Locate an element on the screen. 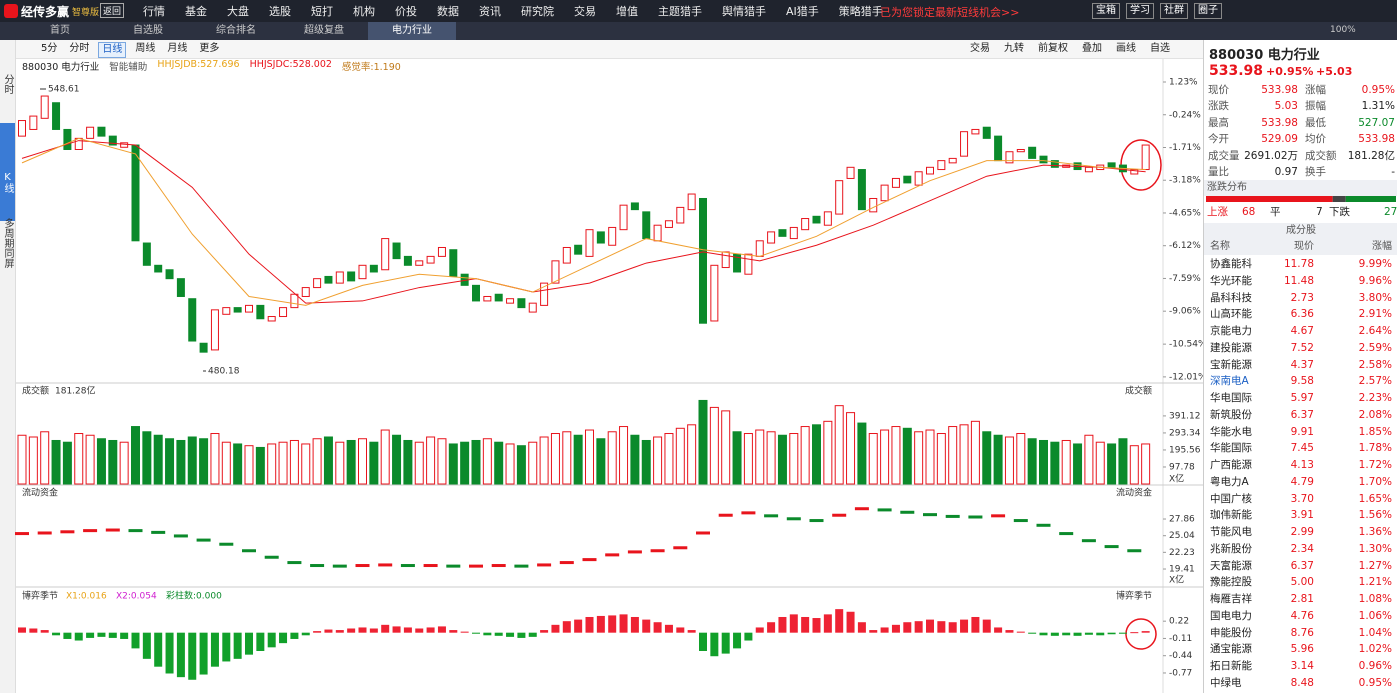 Image resolution: width=1397 pixels, height=693 pixels. constituent-row: 京能电力 4.67 2.64% is located at coordinates (1300, 331).